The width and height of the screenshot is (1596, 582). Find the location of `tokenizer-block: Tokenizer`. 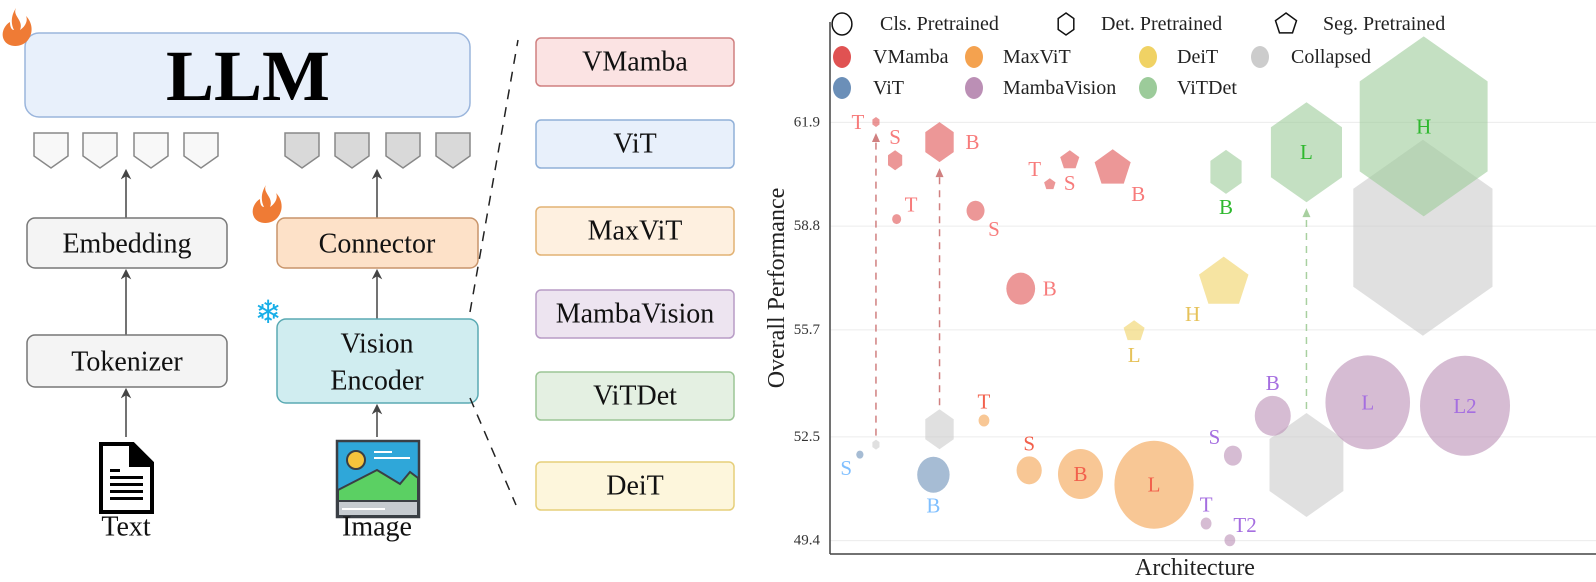

tokenizer-block: Tokenizer is located at coordinates (127, 361).